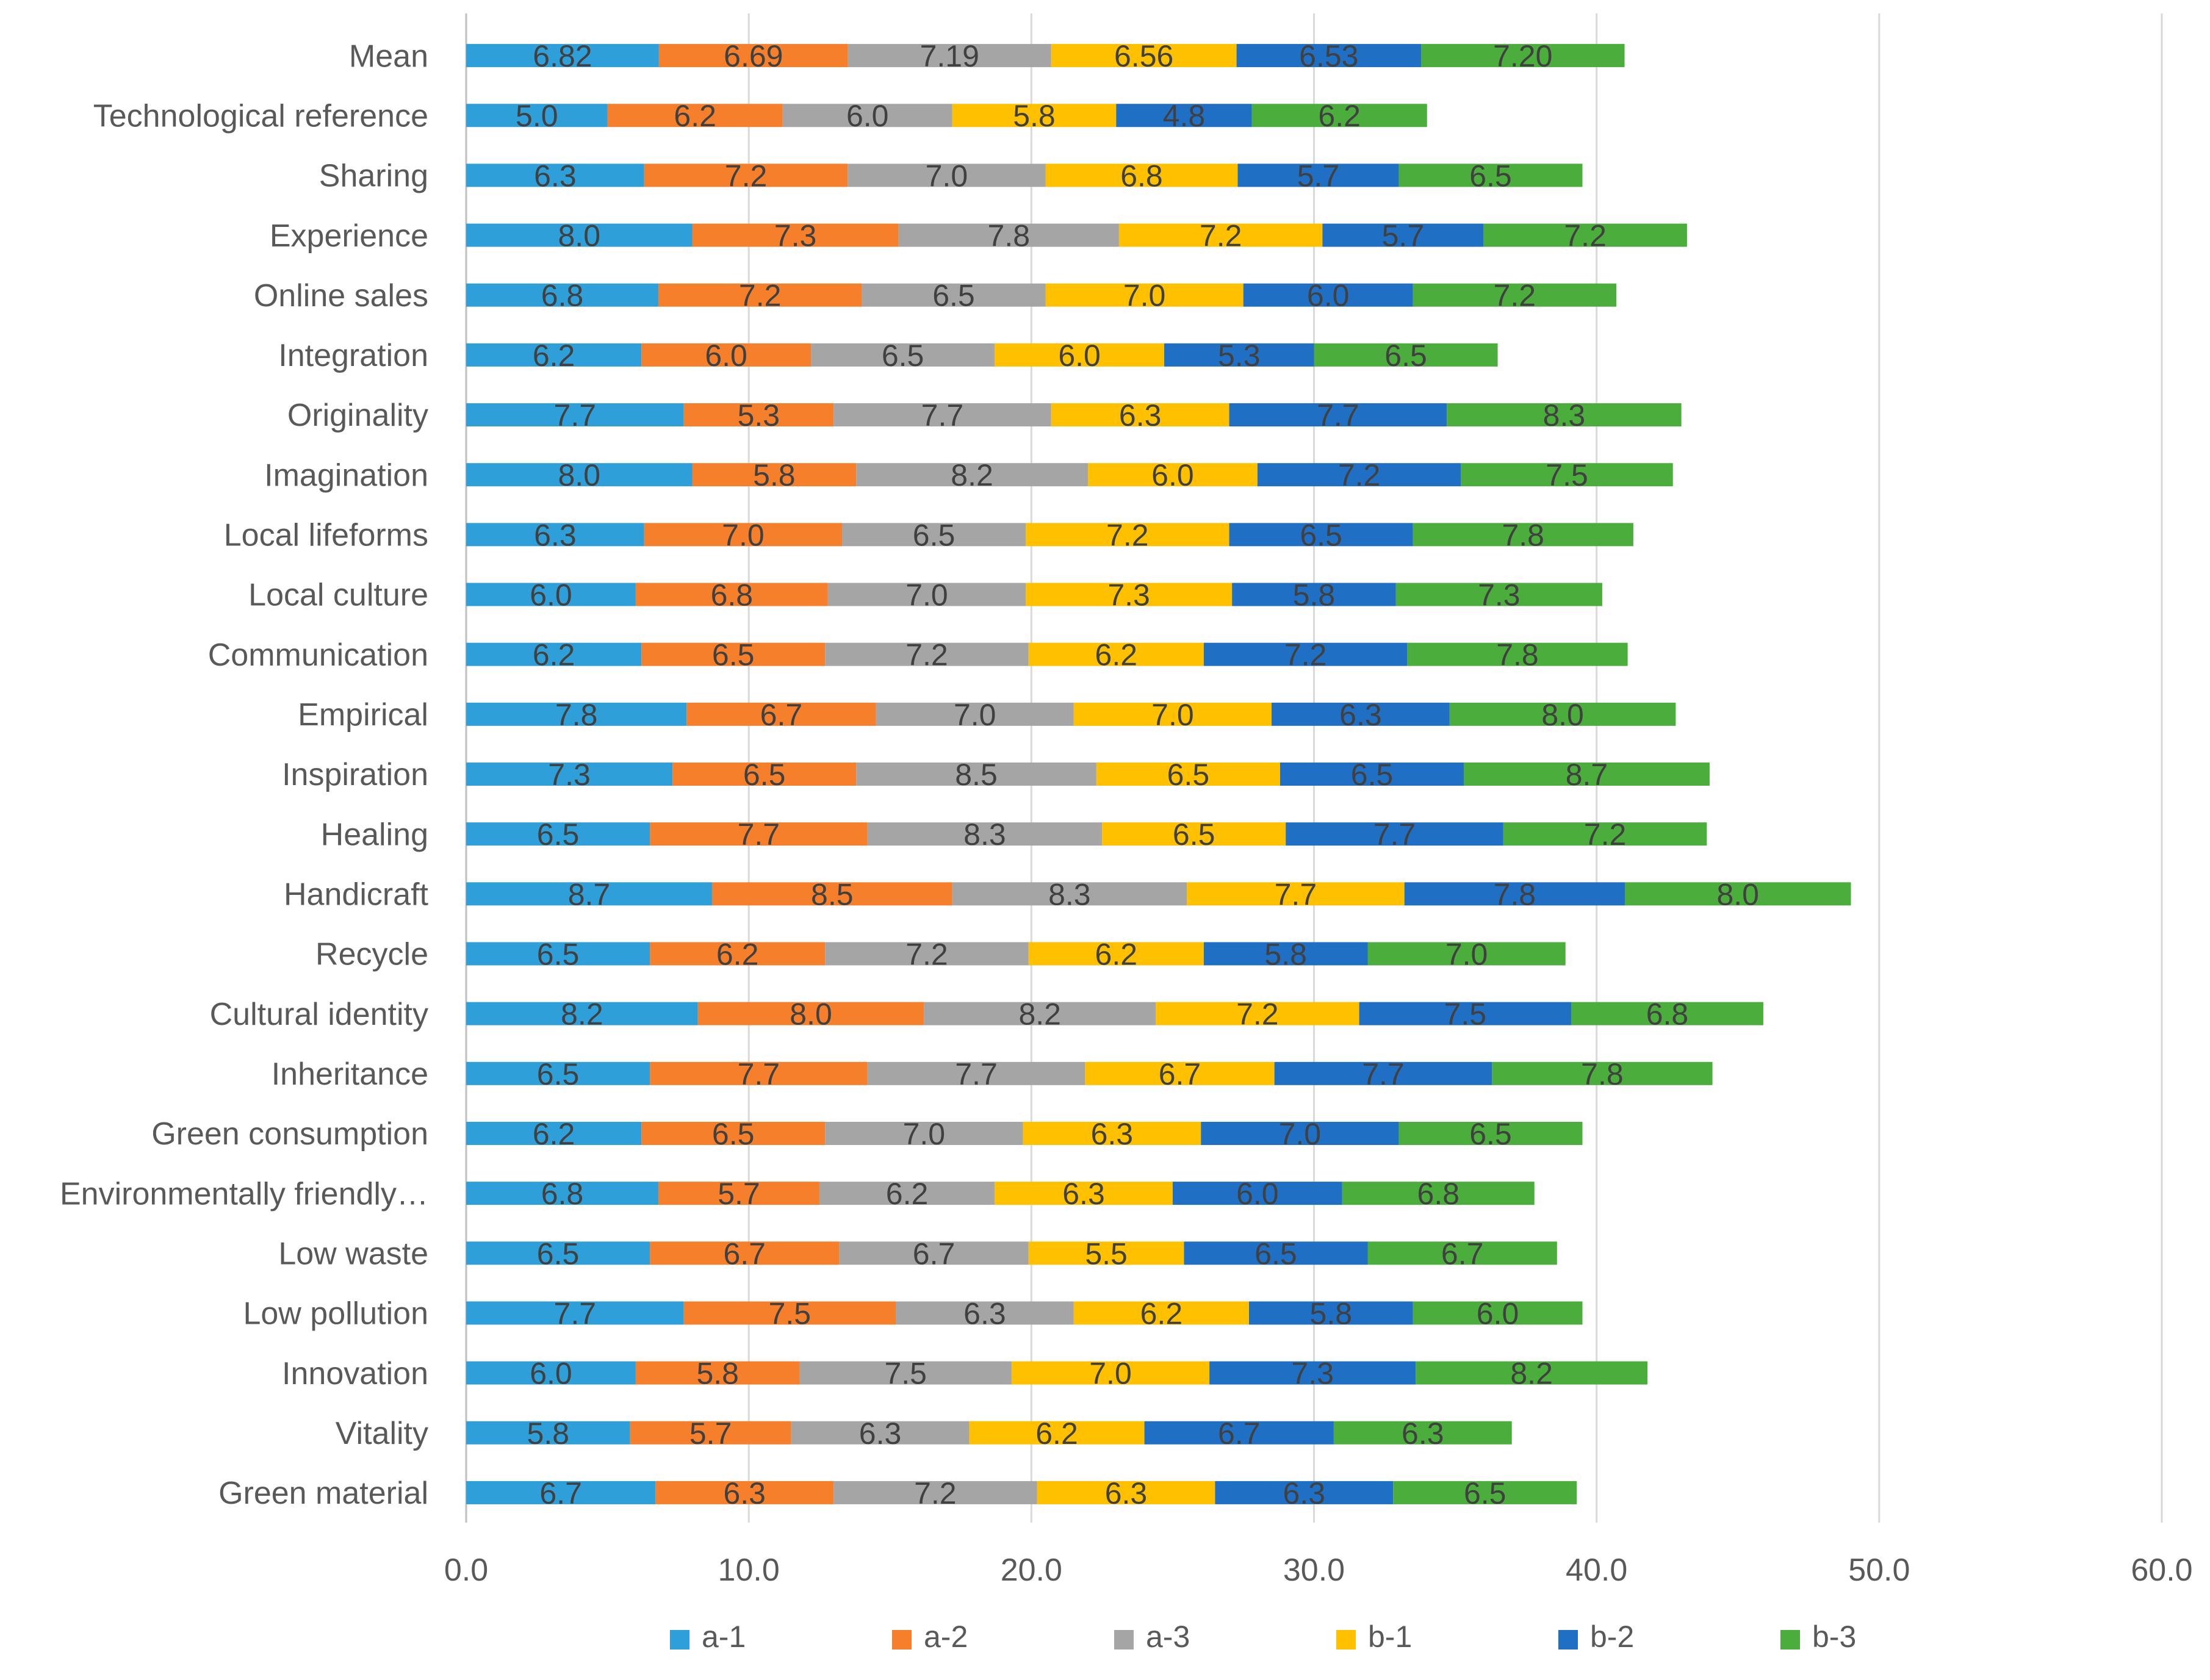 This screenshot has width=2210, height=1680. Describe the element at coordinates (1818, 1637) in the screenshot. I see `legend-item-b-3: b-3` at that location.